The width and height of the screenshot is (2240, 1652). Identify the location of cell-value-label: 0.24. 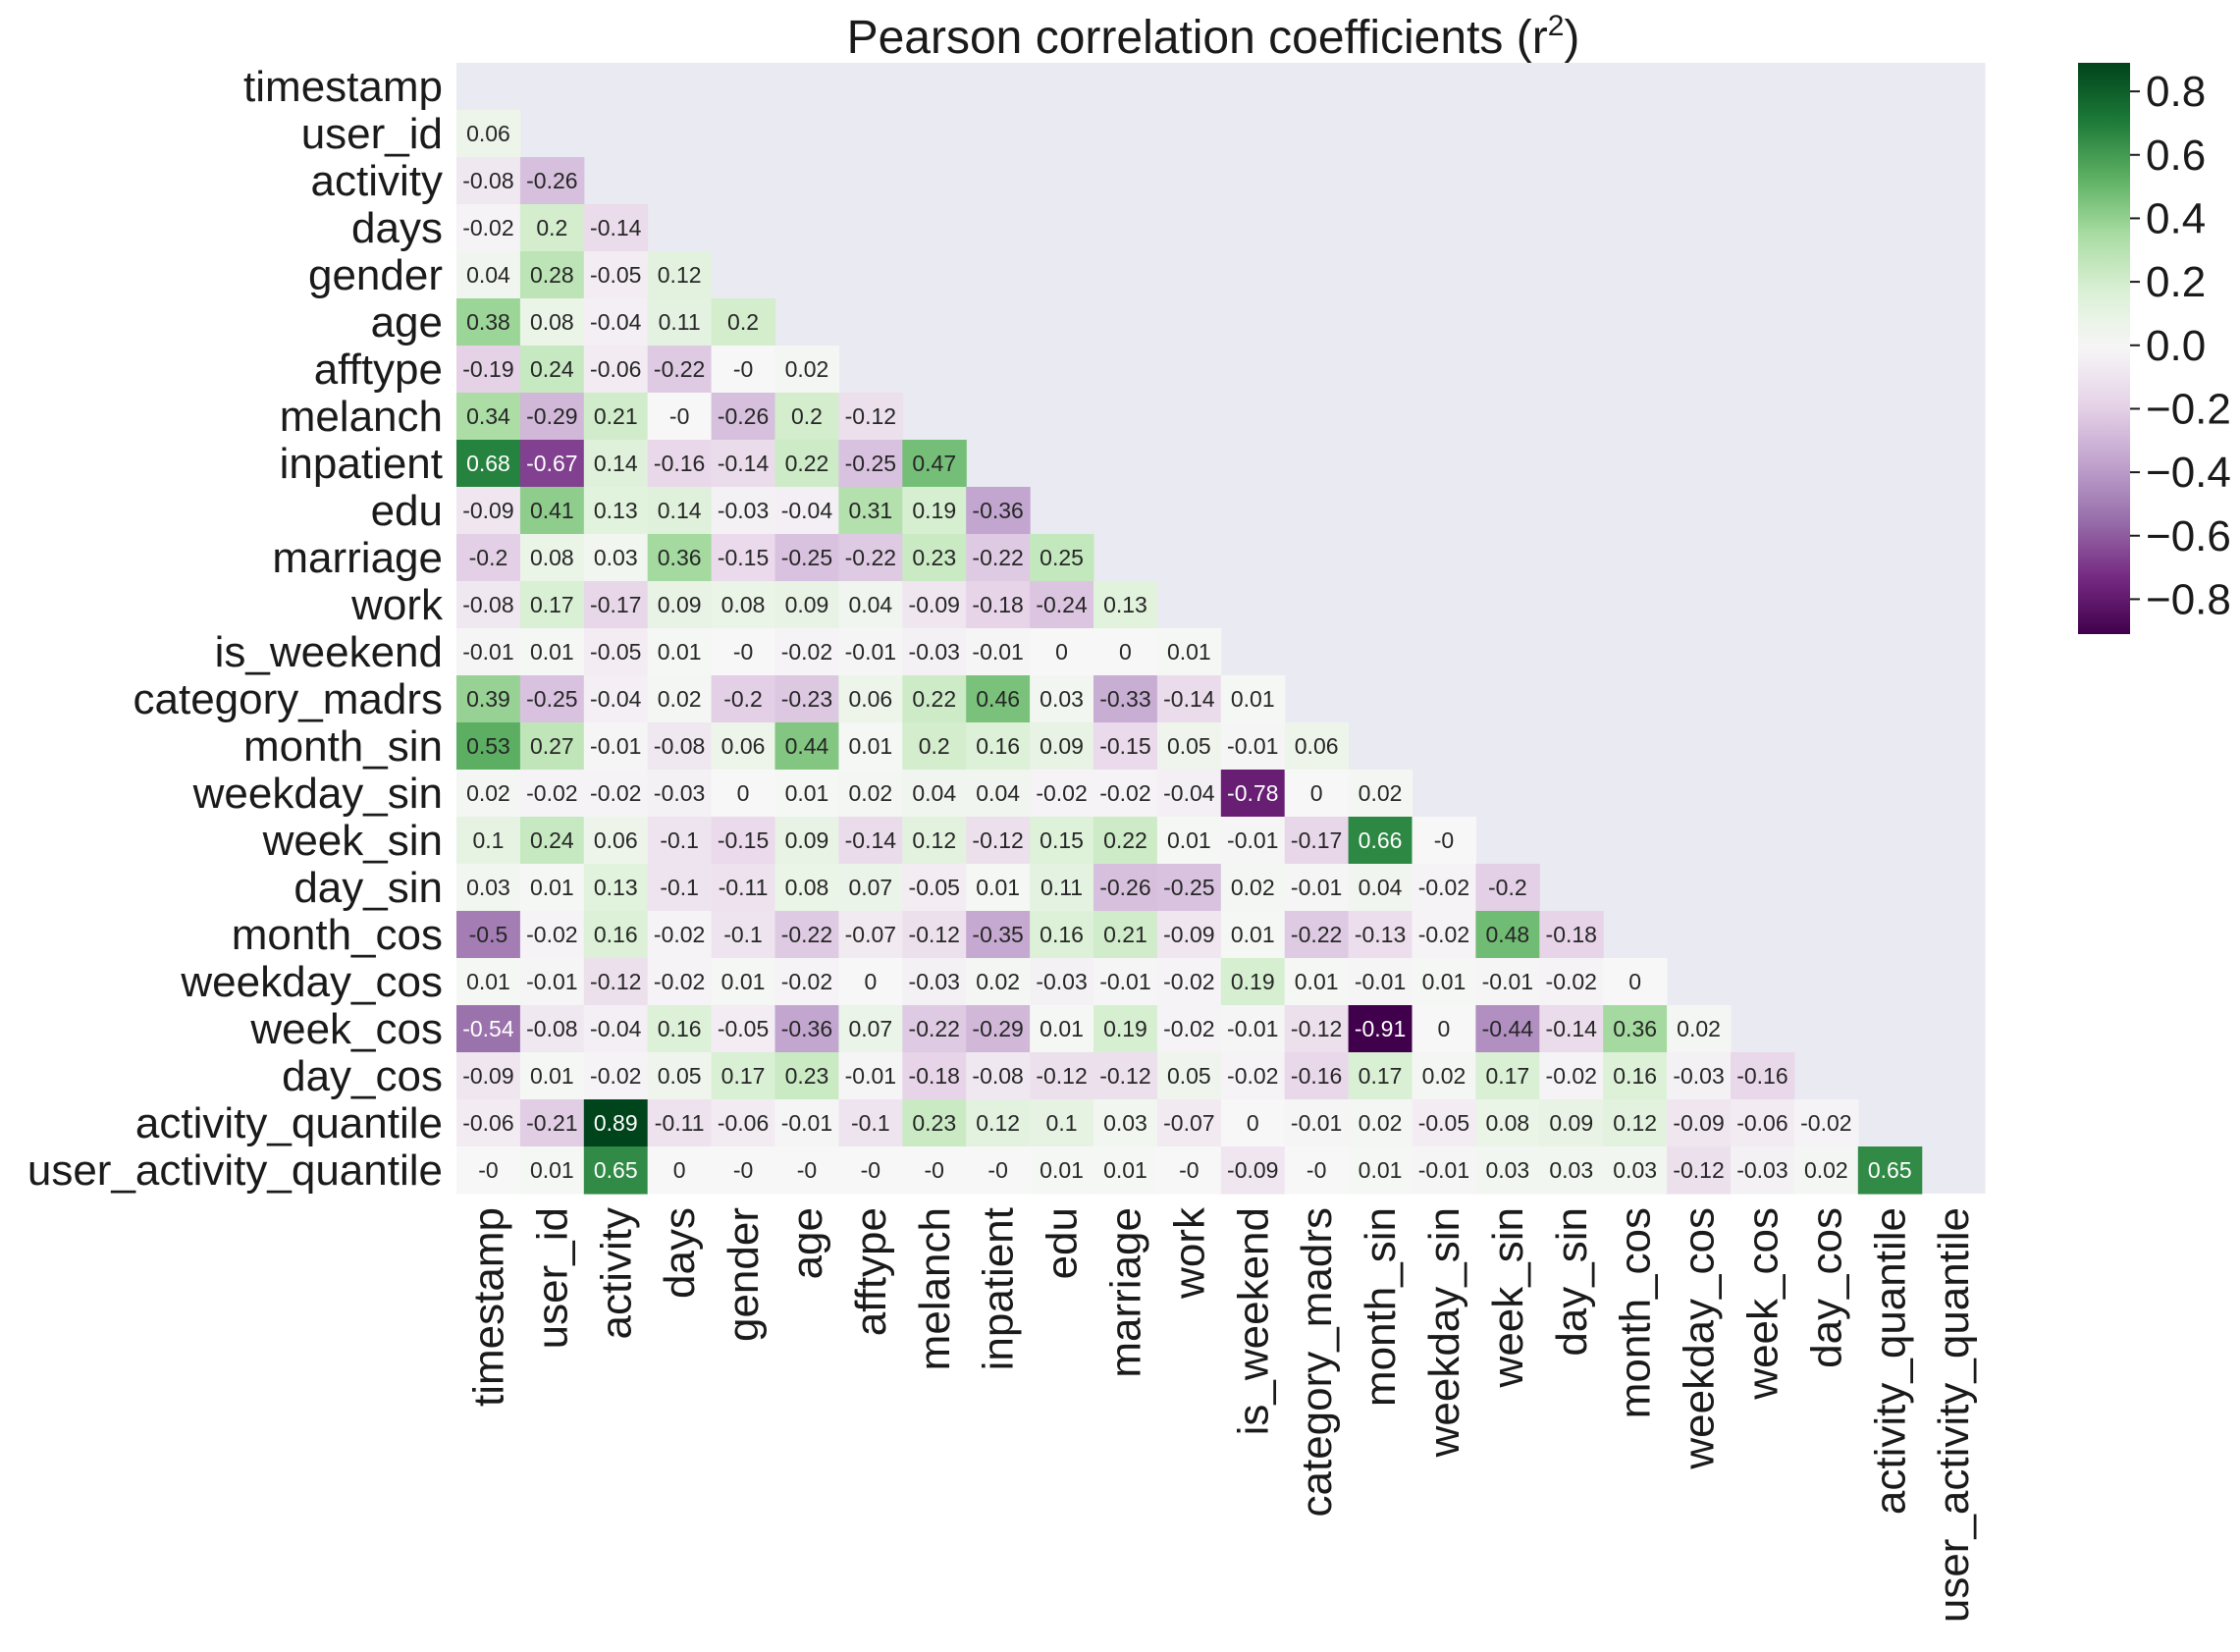
(552, 840).